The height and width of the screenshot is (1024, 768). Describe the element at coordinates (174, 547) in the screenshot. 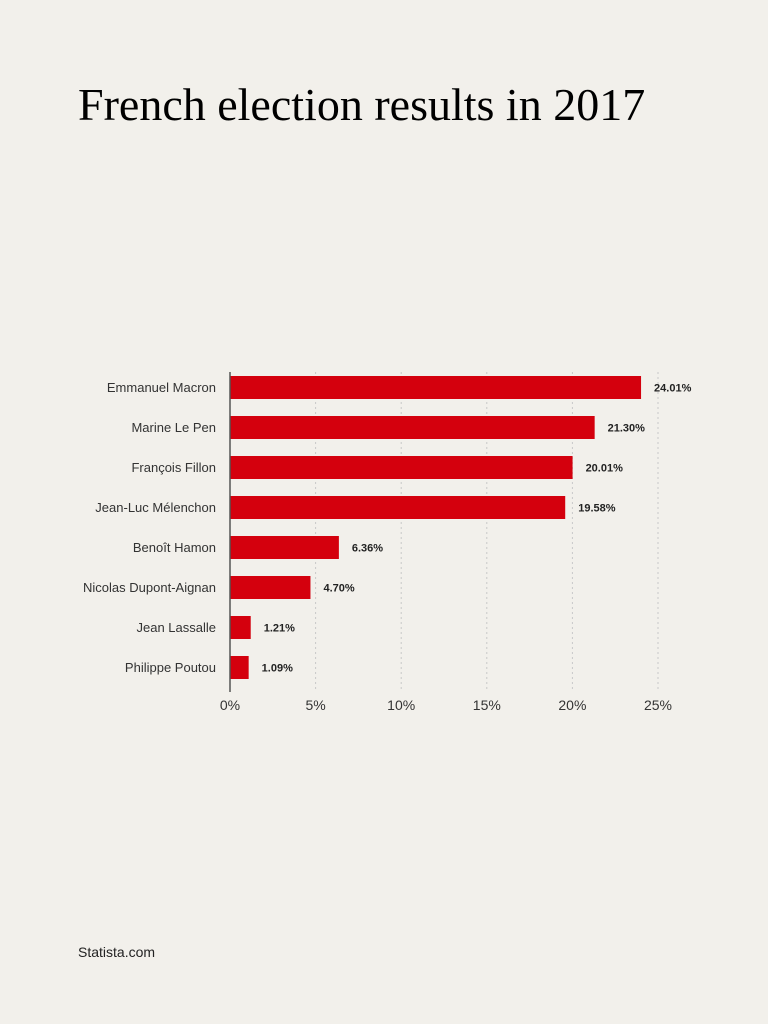

I see `category-label: Benoît Hamon` at that location.